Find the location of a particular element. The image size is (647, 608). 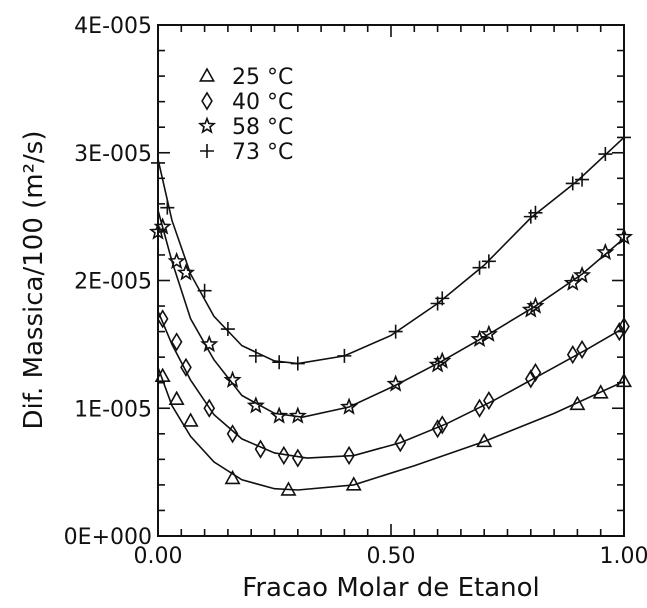

legend-label: 25 °C is located at coordinates (262, 77).